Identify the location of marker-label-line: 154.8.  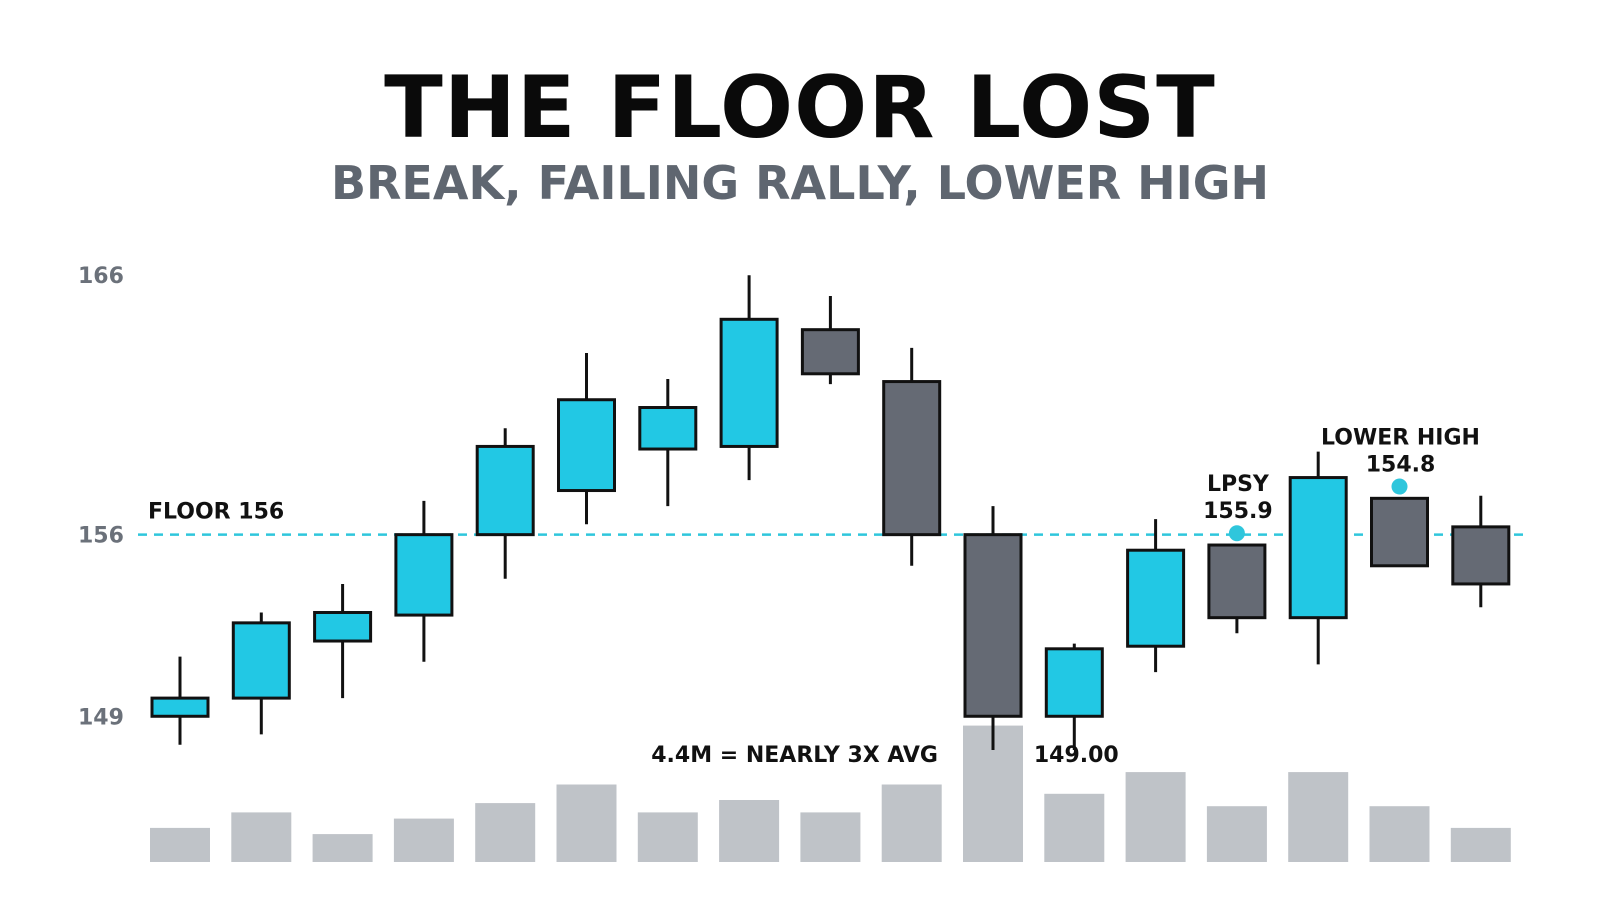
(1401, 465).